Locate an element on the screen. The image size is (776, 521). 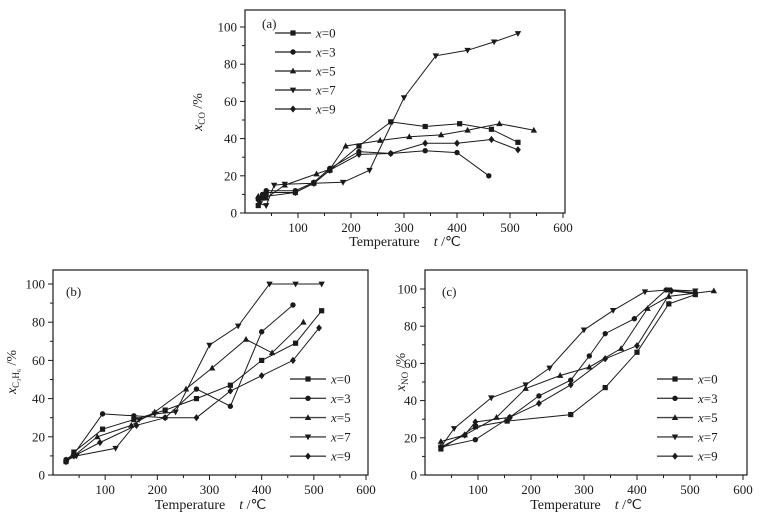
legend-label: x=3 is located at coordinates (340, 398).